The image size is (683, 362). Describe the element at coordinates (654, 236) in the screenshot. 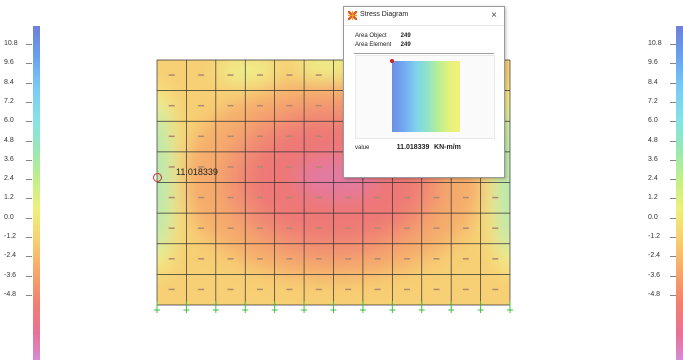

I see `scale-tick-label: -1.2` at that location.